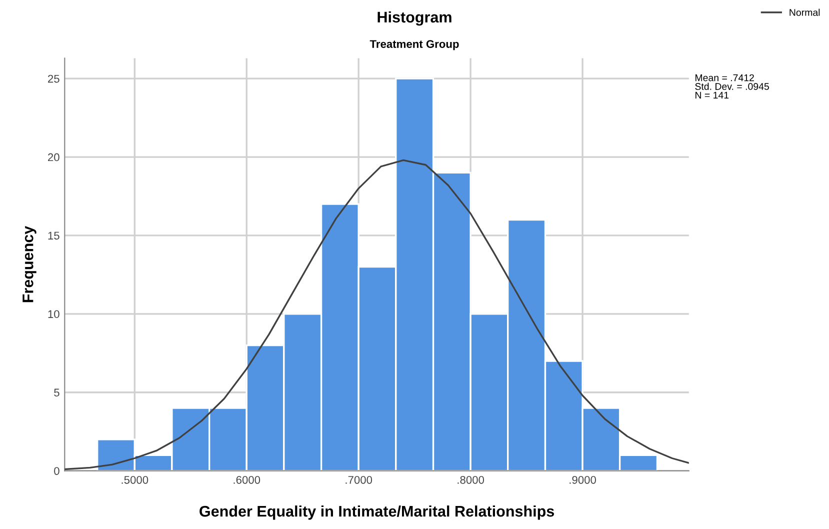  What do you see at coordinates (414, 45) in the screenshot?
I see `chart-subtitle: Treatment Group` at bounding box center [414, 45].